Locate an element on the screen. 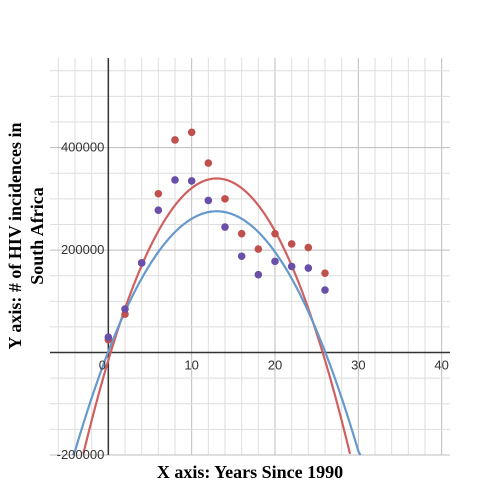 The height and width of the screenshot is (500, 500). x-tick-label: 20 is located at coordinates (275, 365).